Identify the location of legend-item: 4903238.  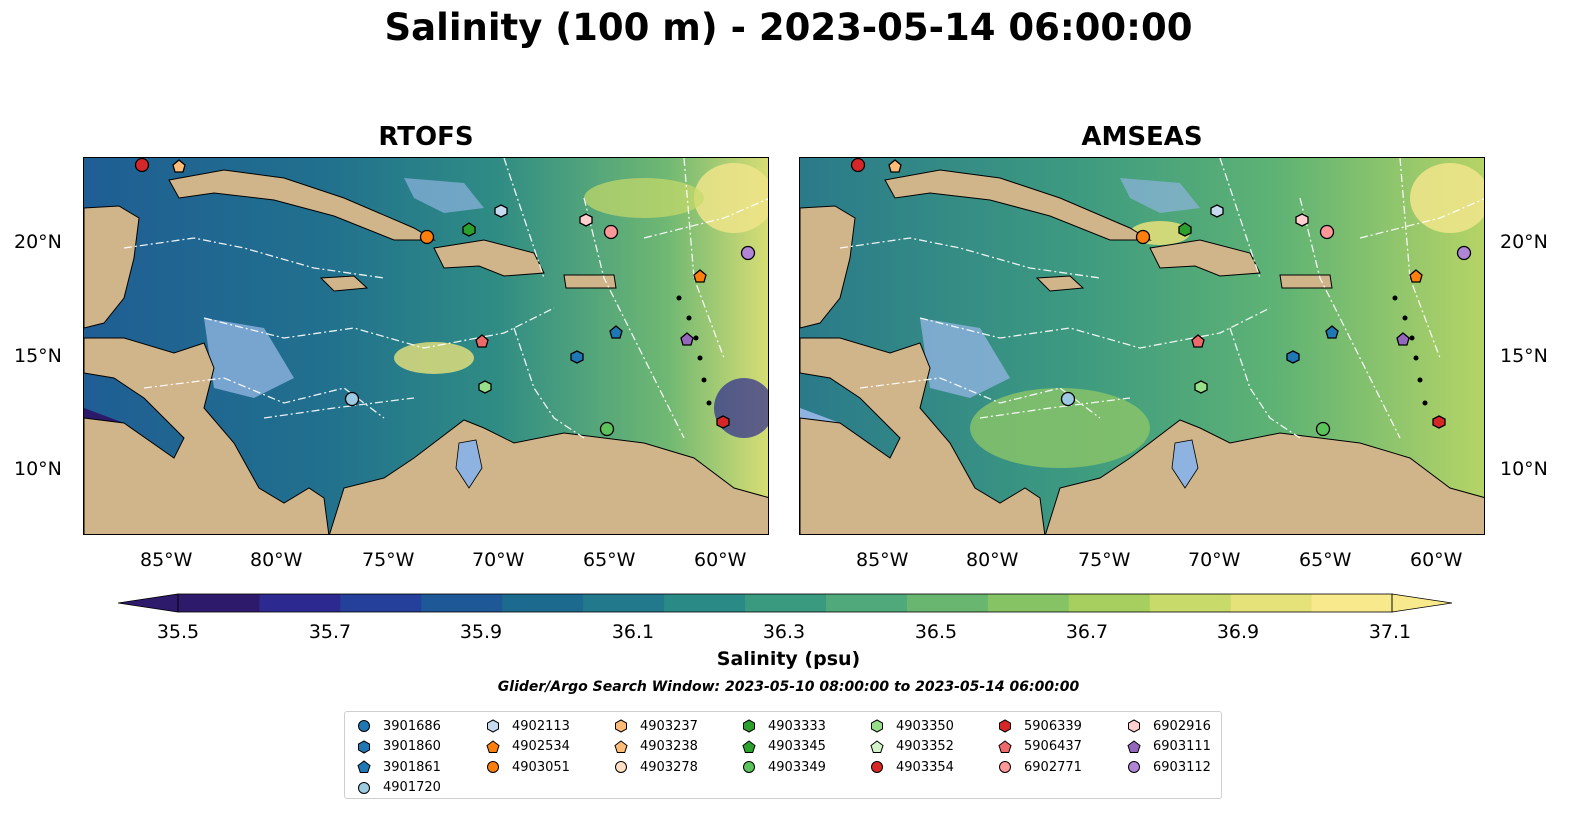
(656, 747).